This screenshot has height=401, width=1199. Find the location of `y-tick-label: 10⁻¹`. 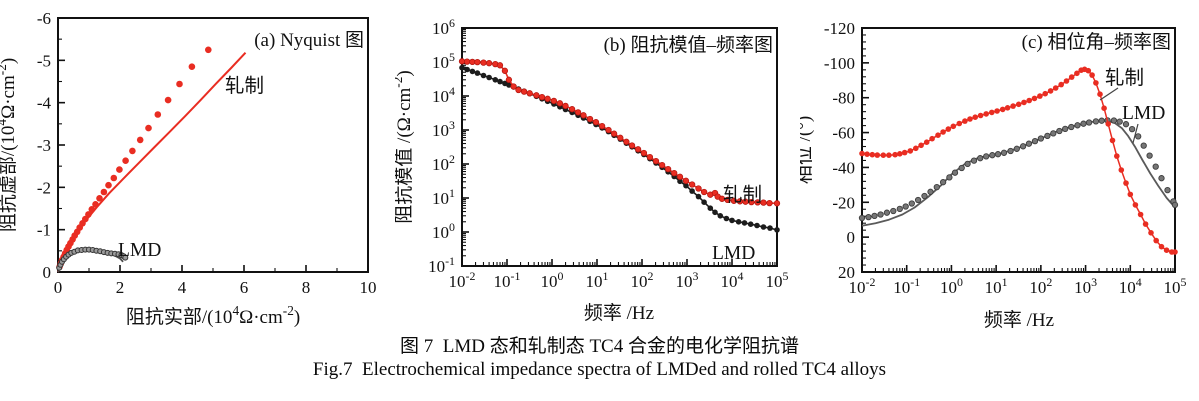

y-tick-label: 10⁻¹ is located at coordinates (441, 265).